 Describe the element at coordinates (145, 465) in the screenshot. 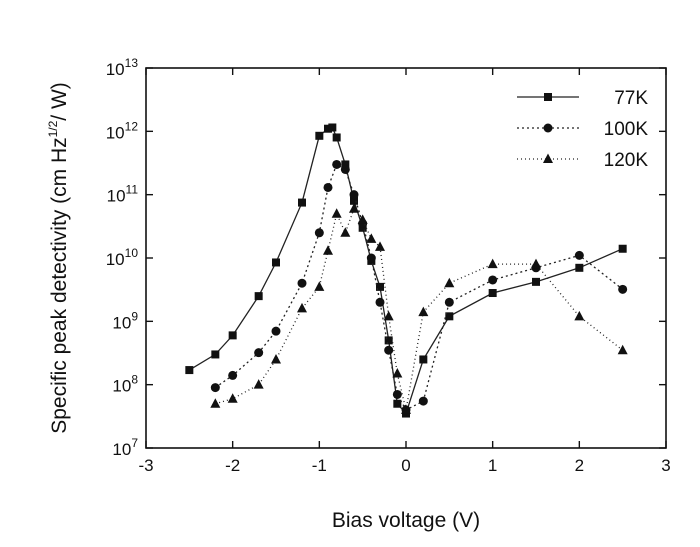

I see `x-tick-label: -3` at that location.